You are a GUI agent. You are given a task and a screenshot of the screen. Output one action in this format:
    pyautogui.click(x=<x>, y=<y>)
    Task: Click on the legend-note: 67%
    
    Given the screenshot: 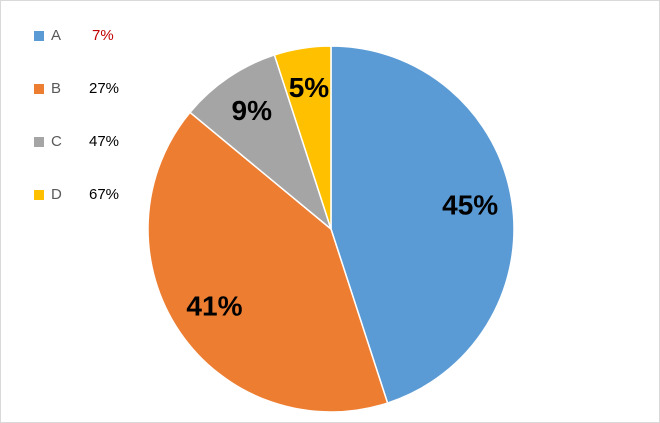 What is the action you would take?
    pyautogui.click(x=104, y=194)
    